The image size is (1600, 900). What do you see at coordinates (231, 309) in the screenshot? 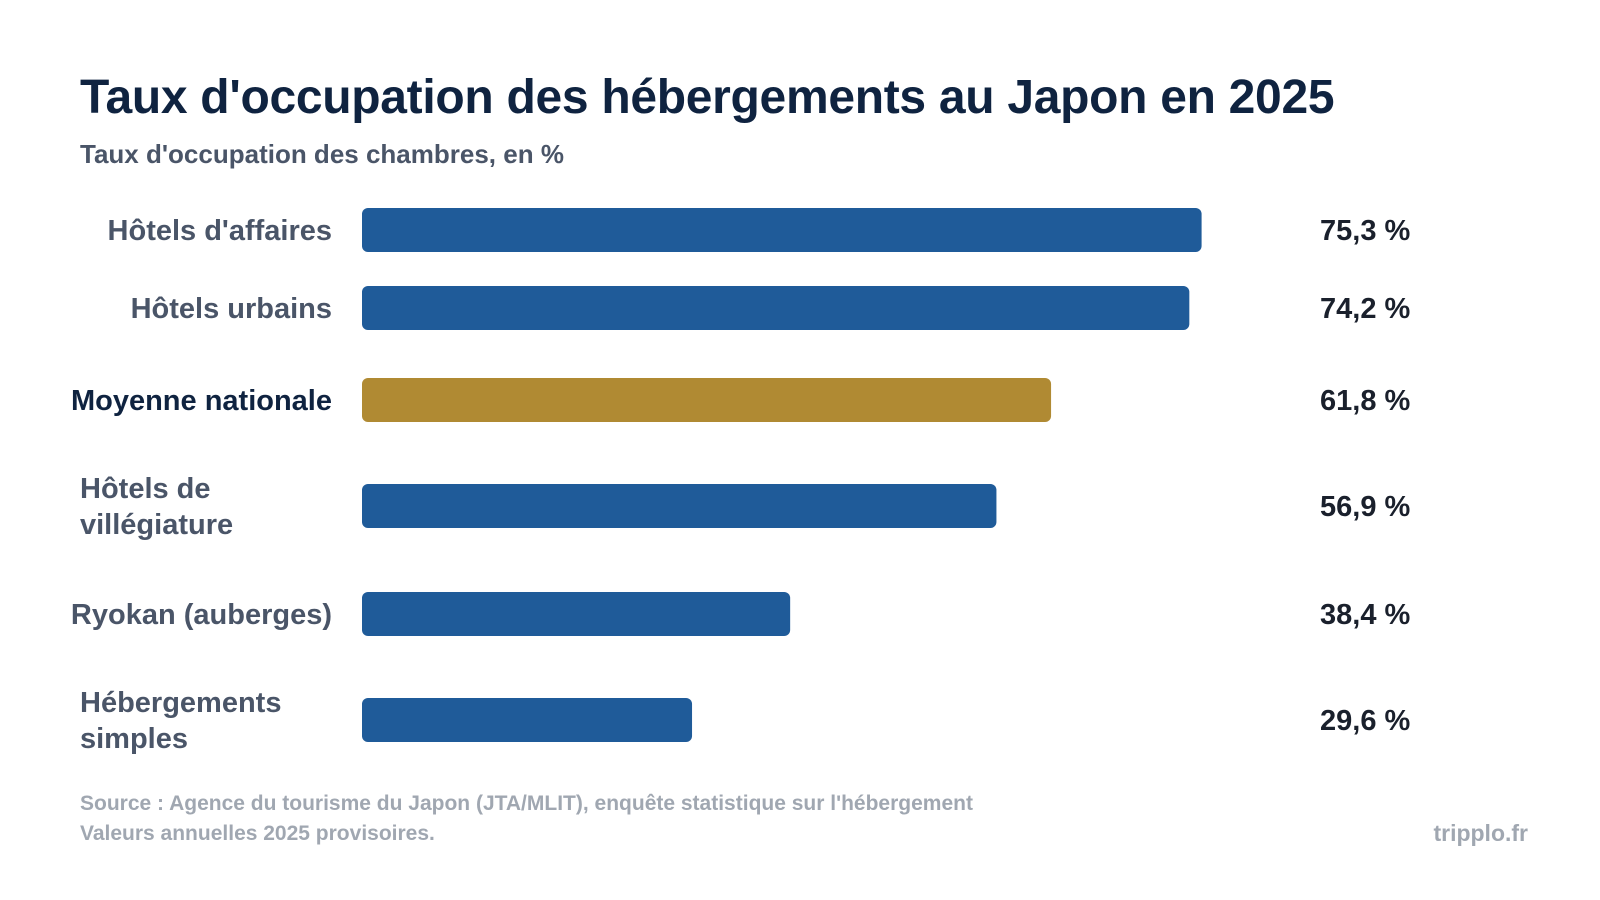
I see `category-label-1: Hôtels urbains` at bounding box center [231, 309].